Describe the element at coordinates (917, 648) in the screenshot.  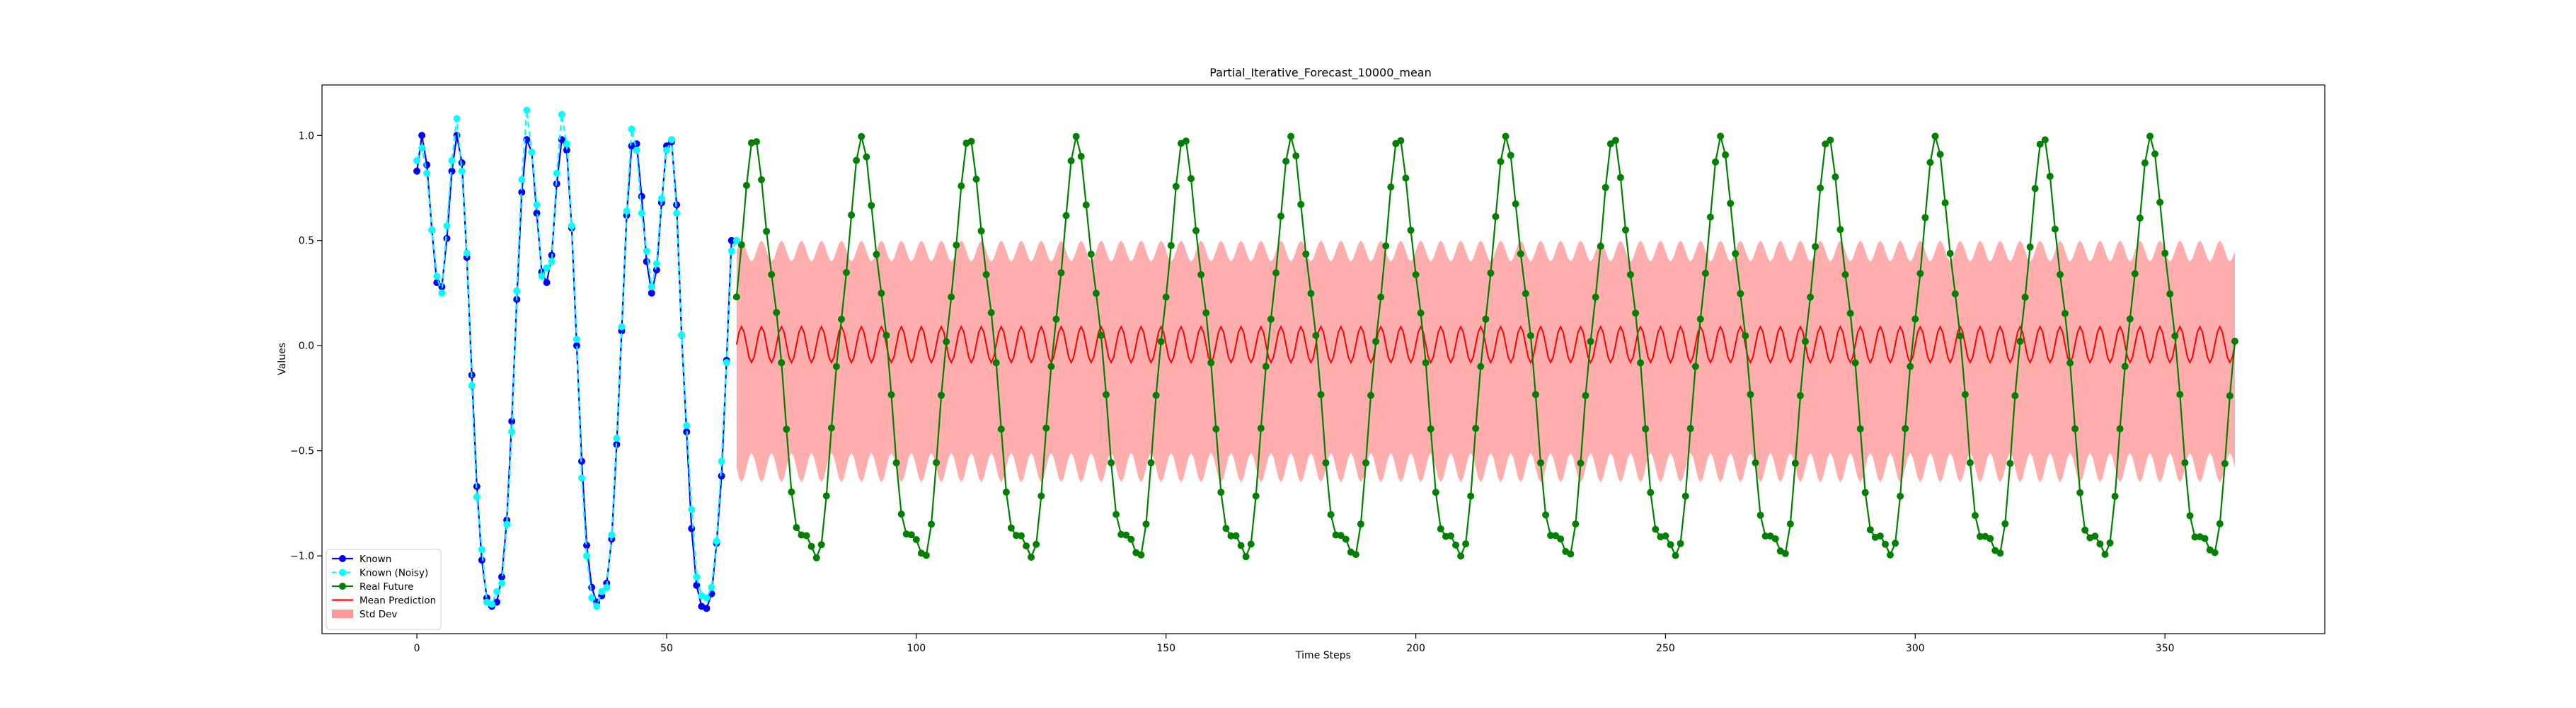
I see `x-tick-label: 100` at that location.